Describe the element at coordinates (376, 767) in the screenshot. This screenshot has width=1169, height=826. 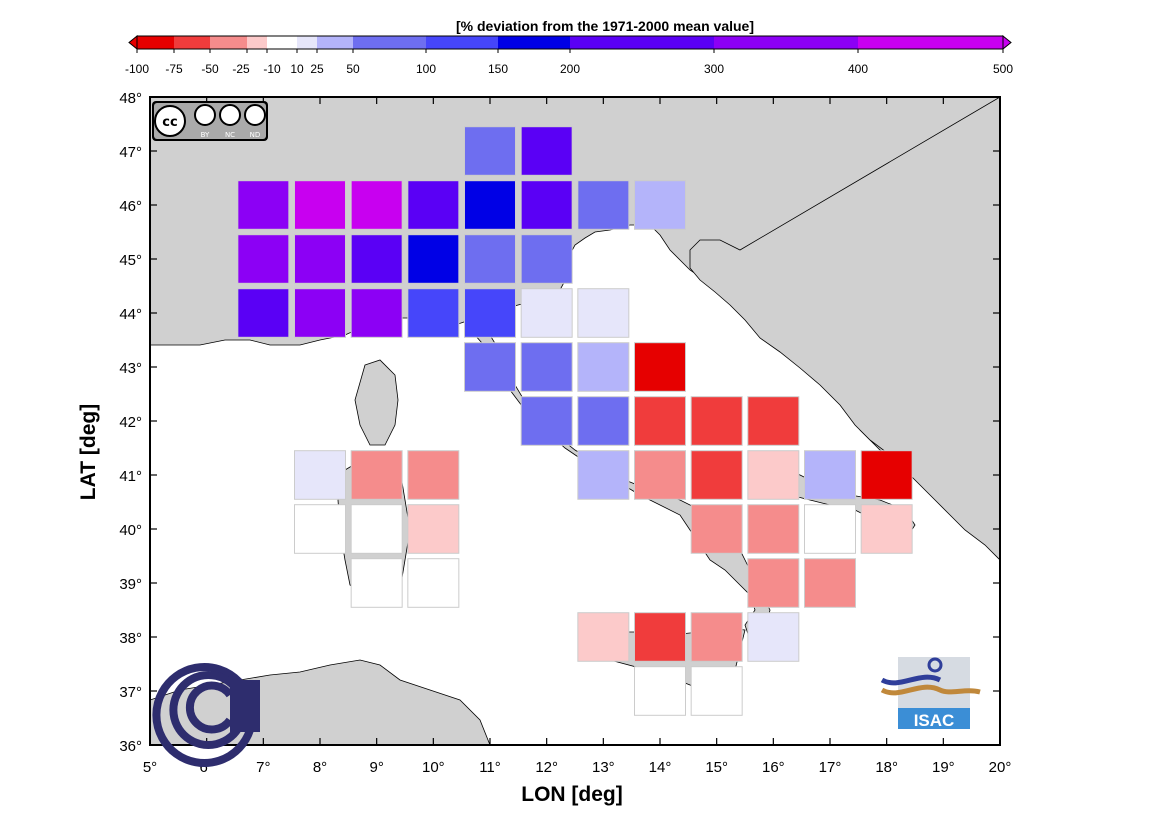
I see `x-tick-label: 9°` at that location.